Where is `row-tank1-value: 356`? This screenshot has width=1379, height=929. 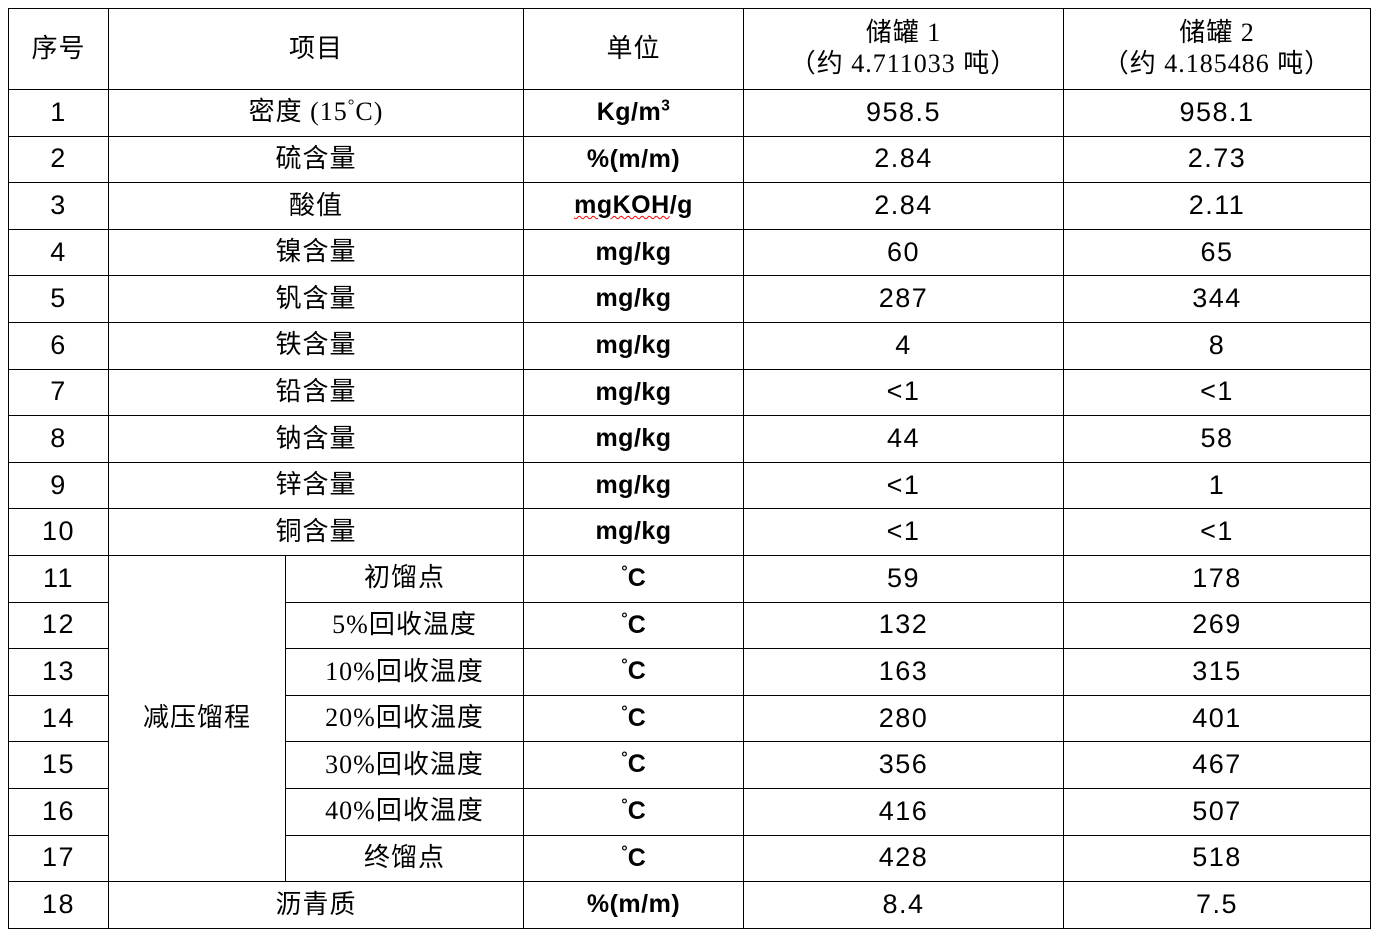 row-tank1-value: 356 is located at coordinates (904, 765).